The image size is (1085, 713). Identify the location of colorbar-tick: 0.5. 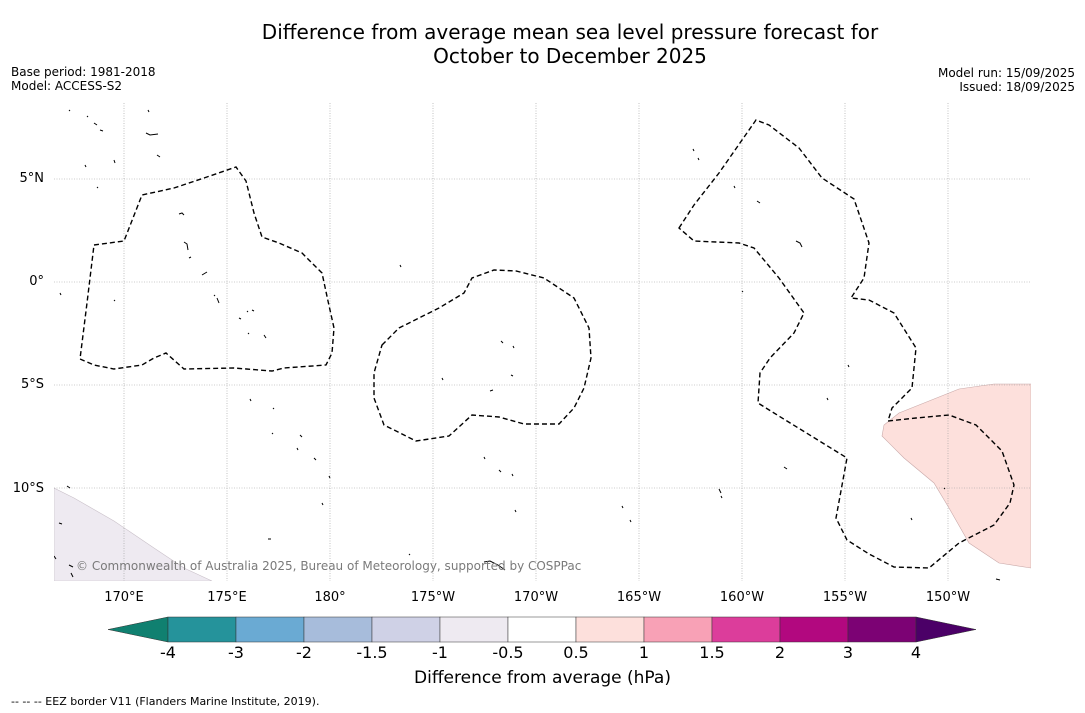
(576, 652).